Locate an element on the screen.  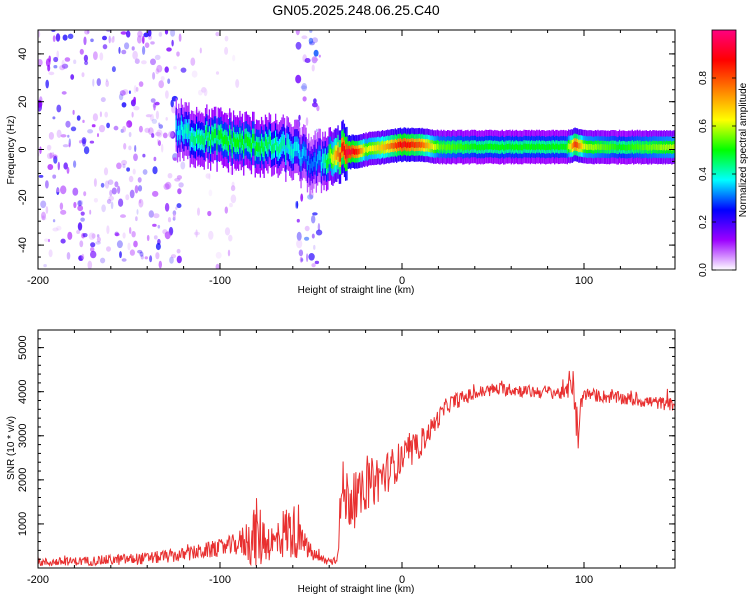
colorbar-gradient is located at coordinates (724, 150).